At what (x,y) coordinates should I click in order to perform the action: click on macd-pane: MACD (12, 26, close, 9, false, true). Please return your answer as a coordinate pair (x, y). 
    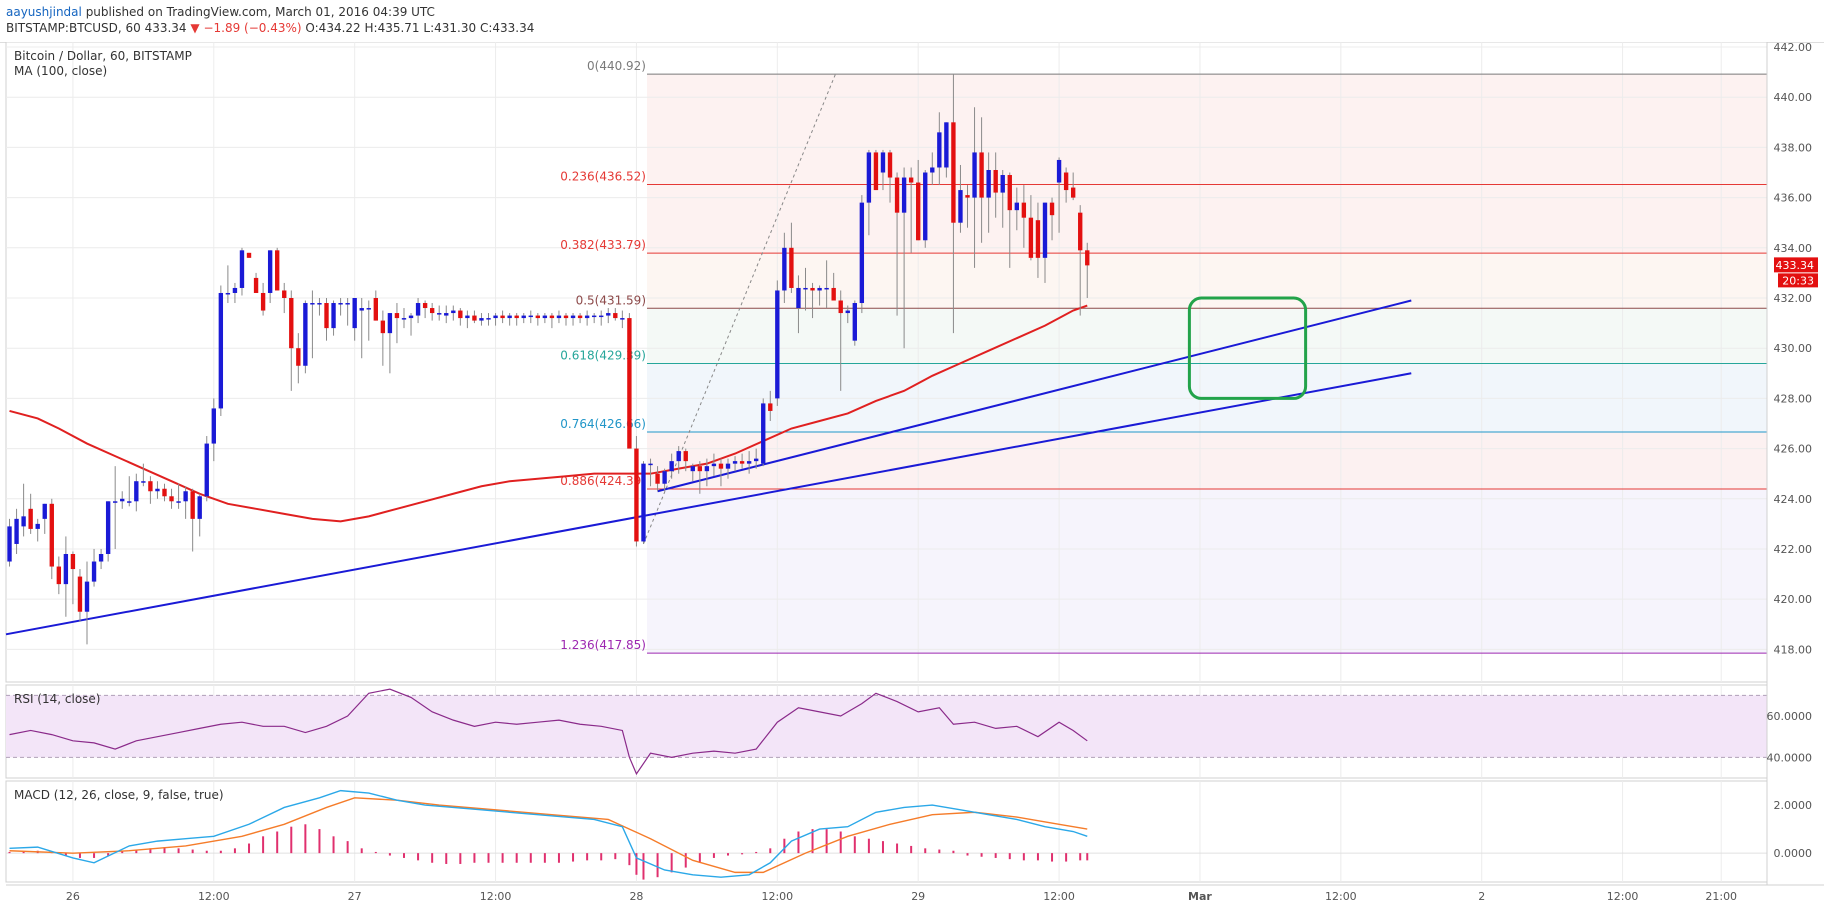
    Looking at the image, I should click on (886, 831).